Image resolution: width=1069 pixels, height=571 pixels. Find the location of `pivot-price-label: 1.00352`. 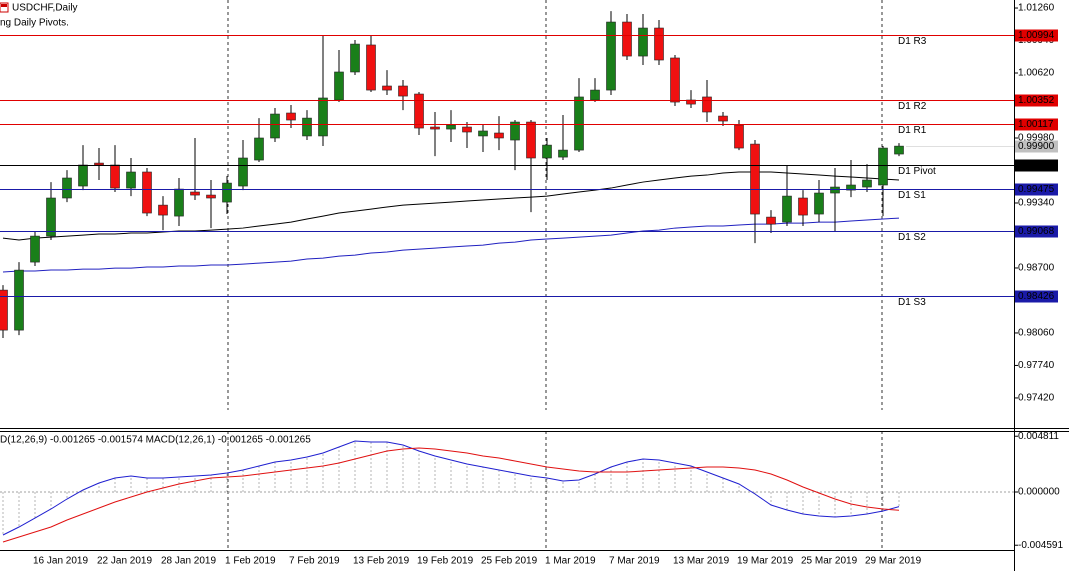

pivot-price-label: 1.00352 is located at coordinates (1036, 100).